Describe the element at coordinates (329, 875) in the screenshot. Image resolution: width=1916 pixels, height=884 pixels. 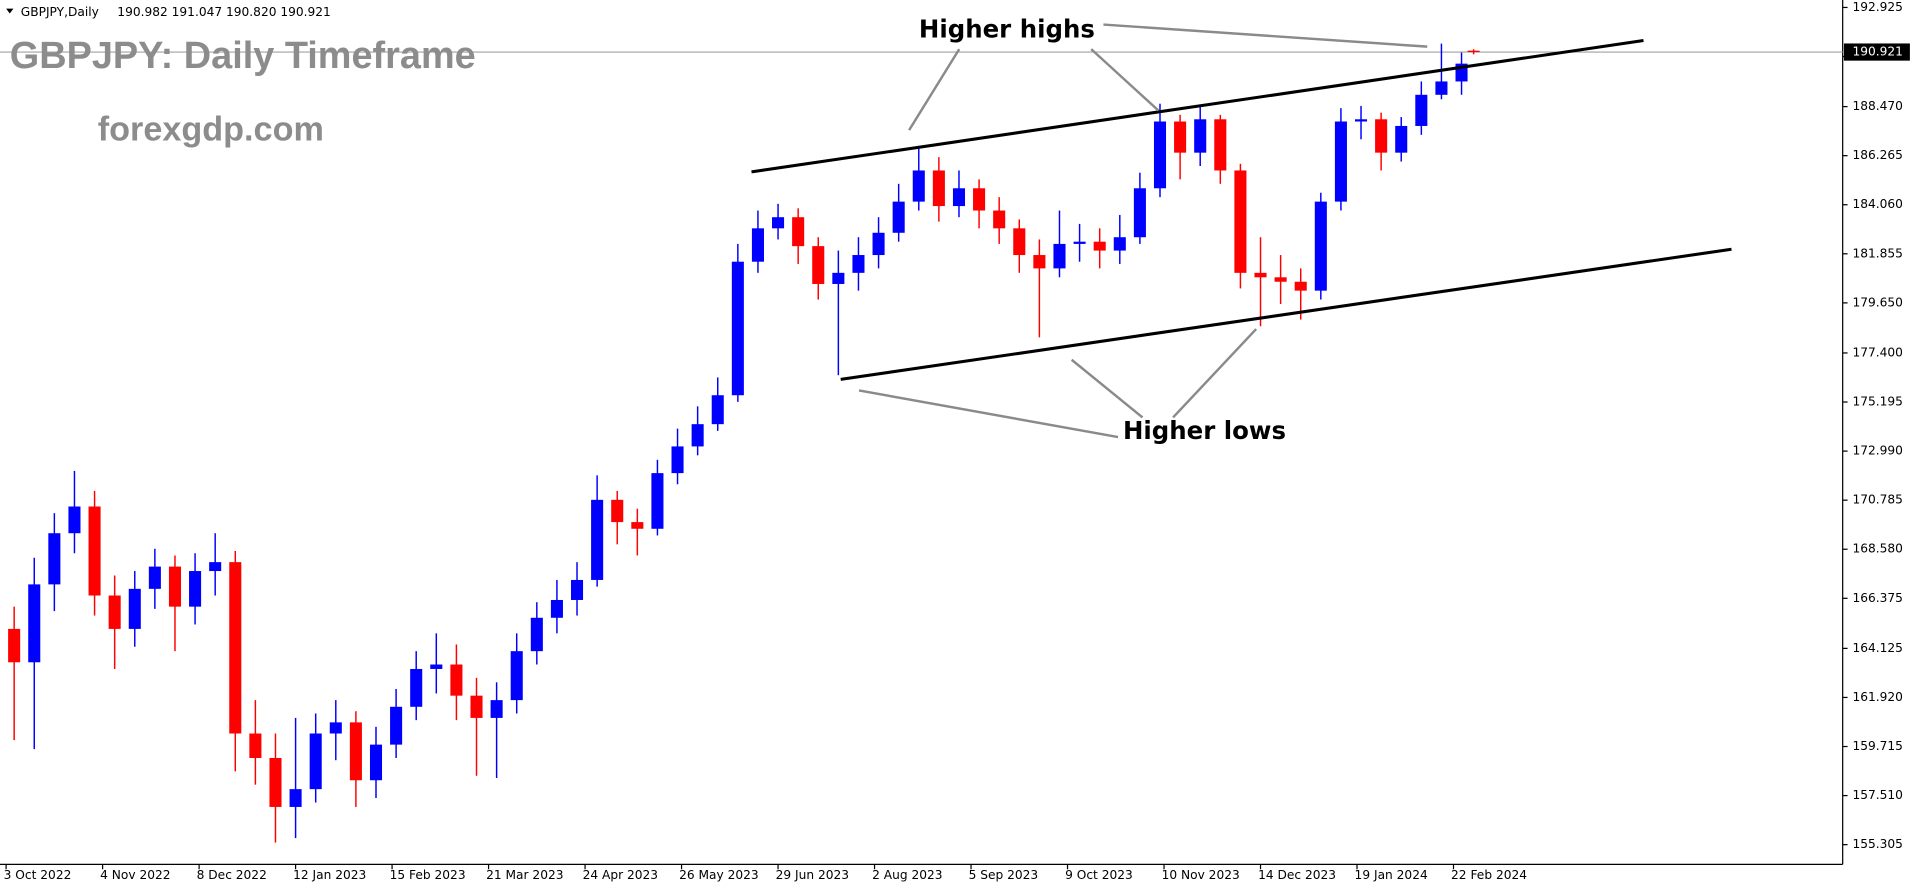
I see `x-tick-label: 12 Jan 2023` at that location.